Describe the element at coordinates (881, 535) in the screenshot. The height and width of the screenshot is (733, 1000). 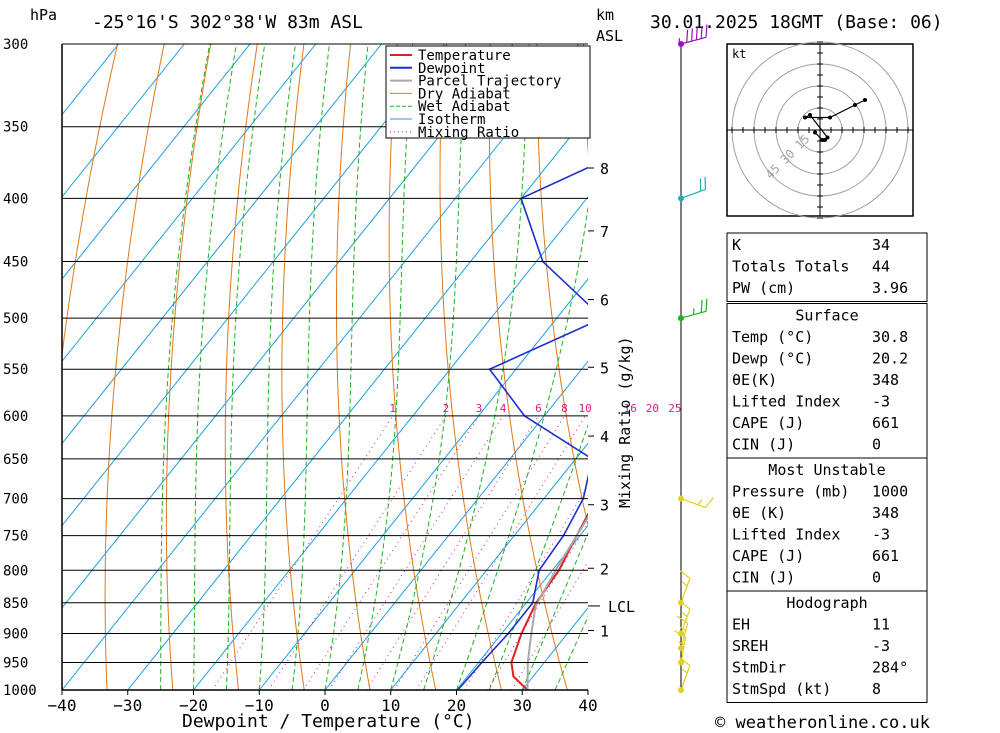
I see `most-unstable-indices-row-value: -3` at that location.